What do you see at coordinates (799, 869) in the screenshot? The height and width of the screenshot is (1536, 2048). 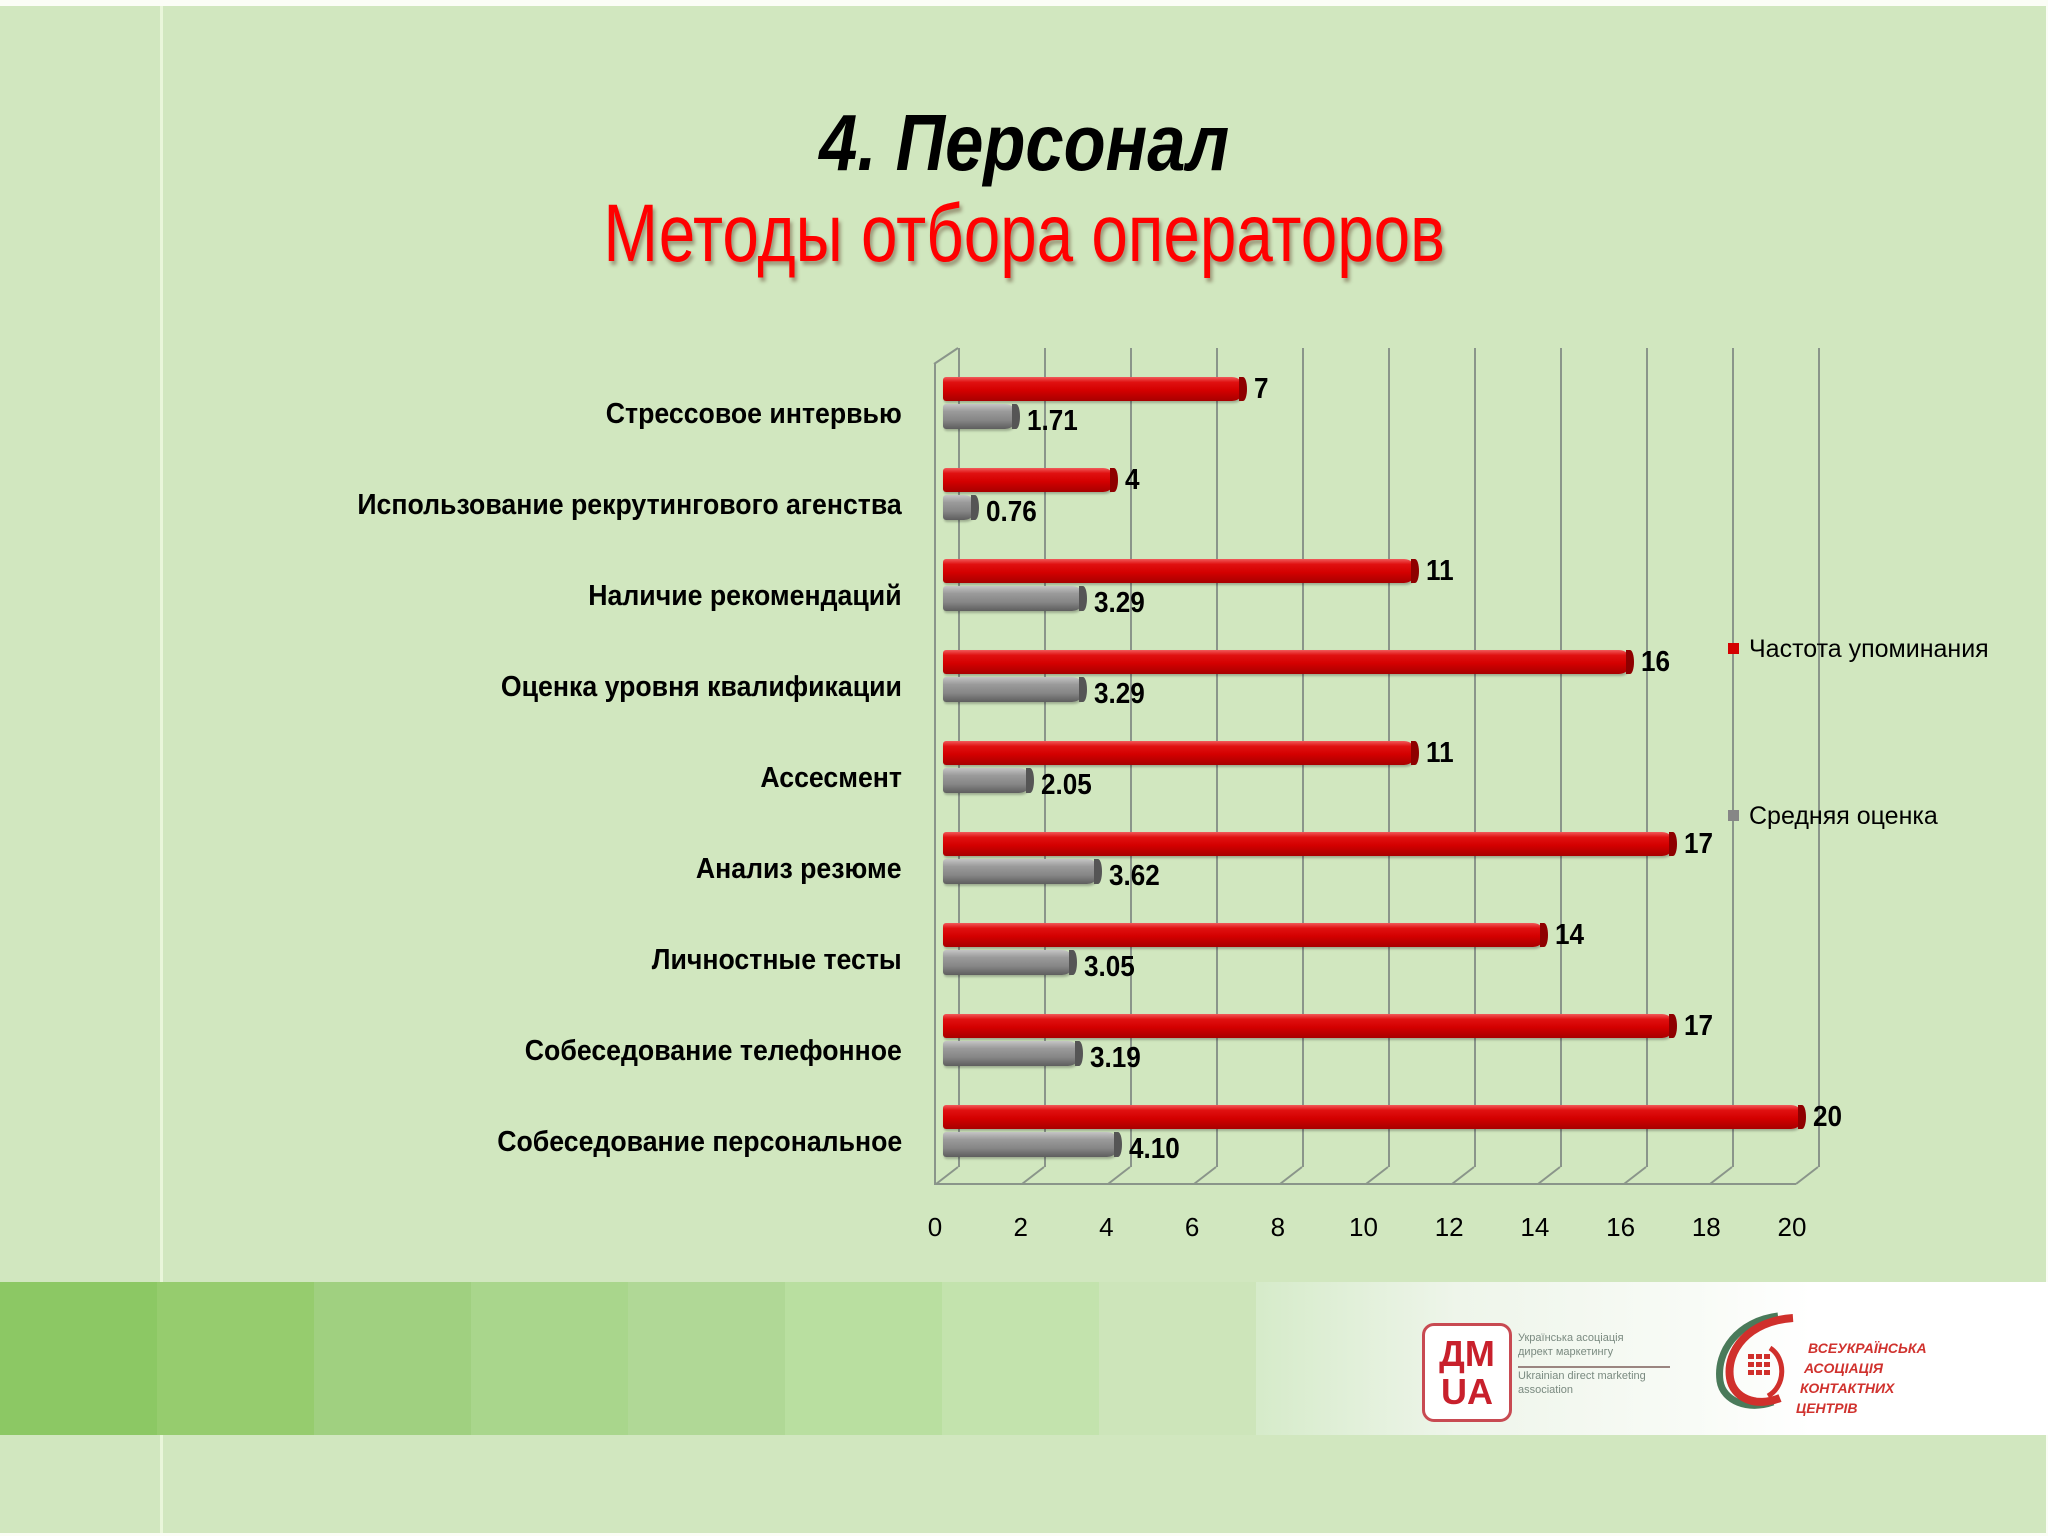 I see `category-label: Анализ резюме` at bounding box center [799, 869].